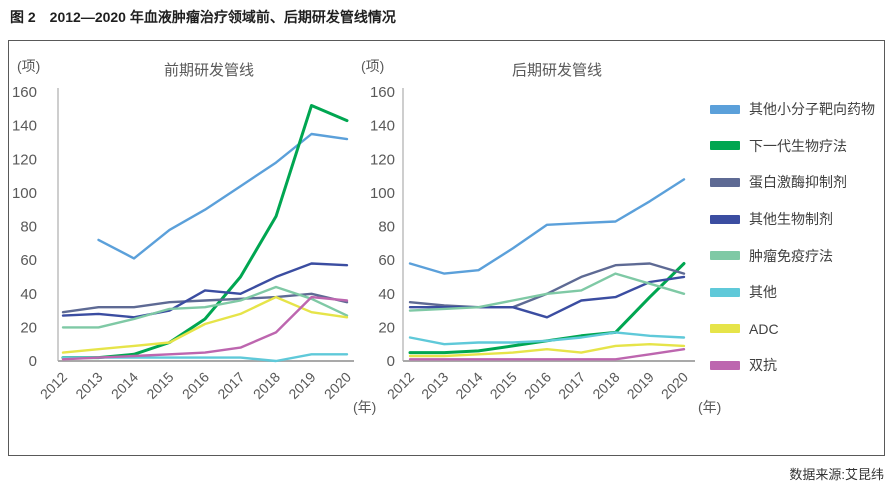 This screenshot has height=493, width=893. I want to click on right-y-tick-label: 160, so click(382, 92).